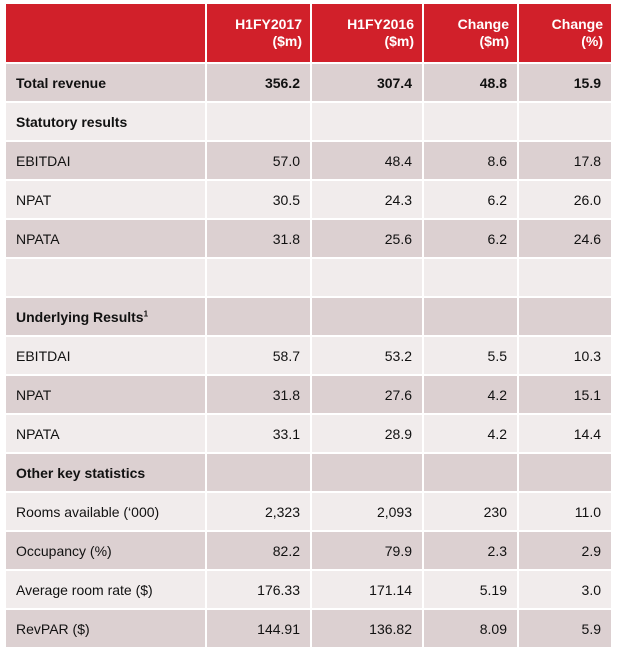 This screenshot has height=660, width=620. Describe the element at coordinates (259, 356) in the screenshot. I see `cell-h1fy2017: 58.7` at that location.